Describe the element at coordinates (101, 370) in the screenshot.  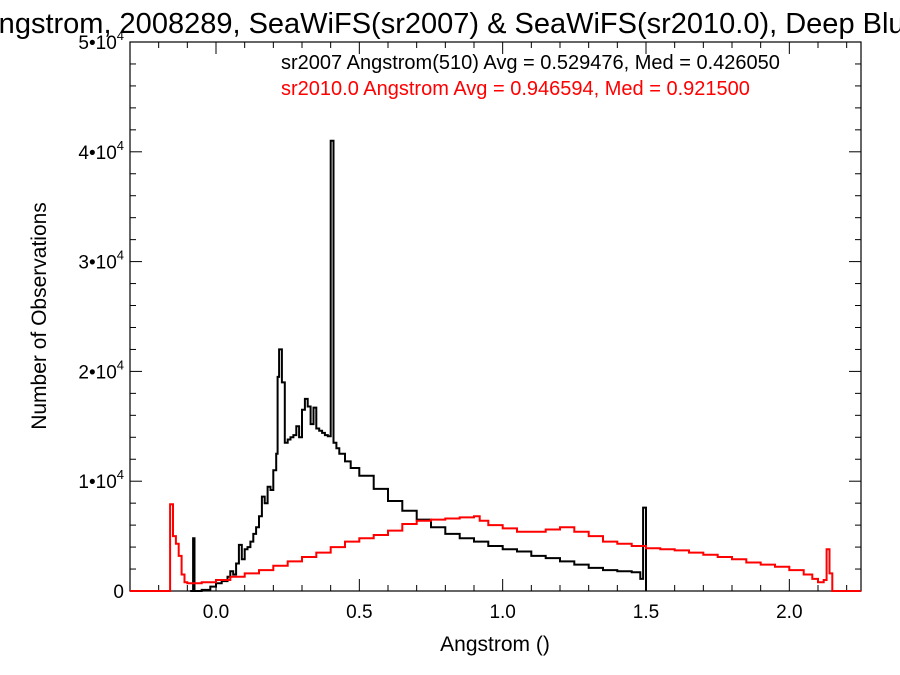
I see `y-tick-label: 2•104` at that location.